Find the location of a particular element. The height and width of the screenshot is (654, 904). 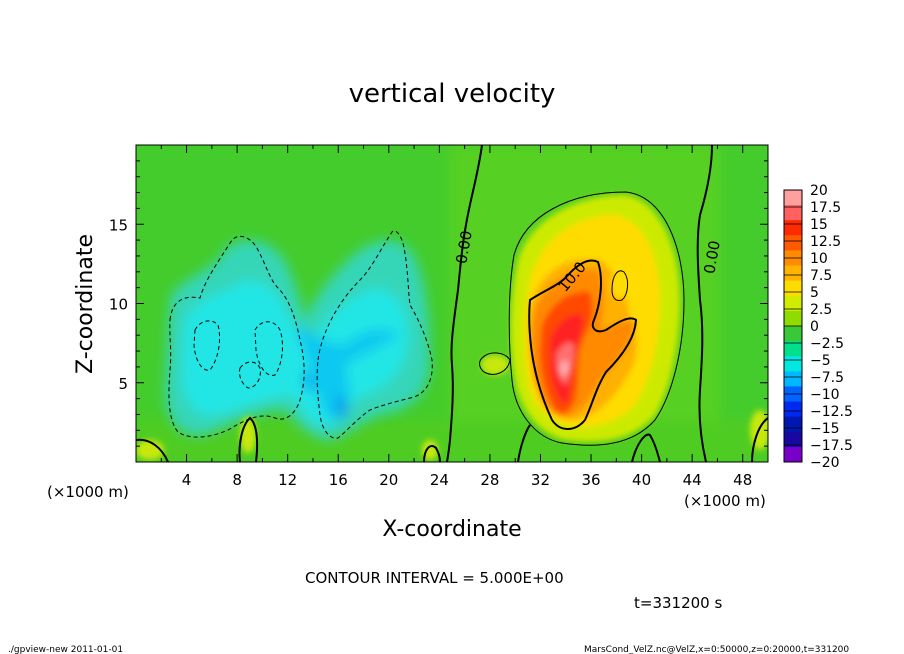

x-tick-label: 36 is located at coordinates (590, 480).